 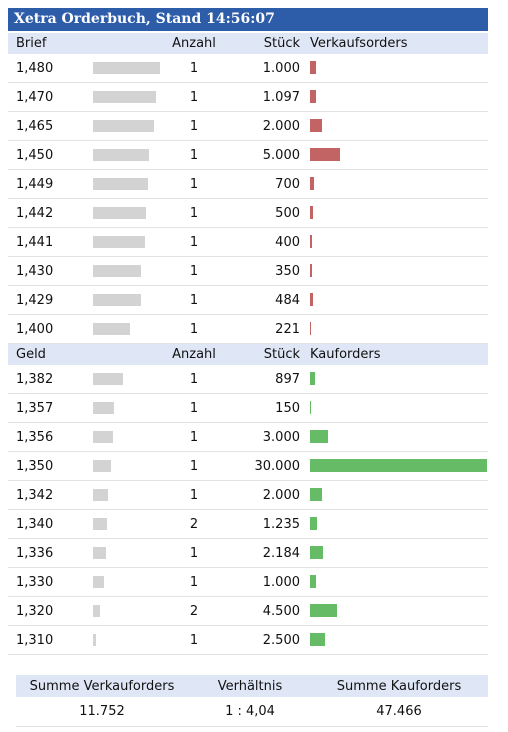 I want to click on quantity: 1.097, so click(x=281, y=97).